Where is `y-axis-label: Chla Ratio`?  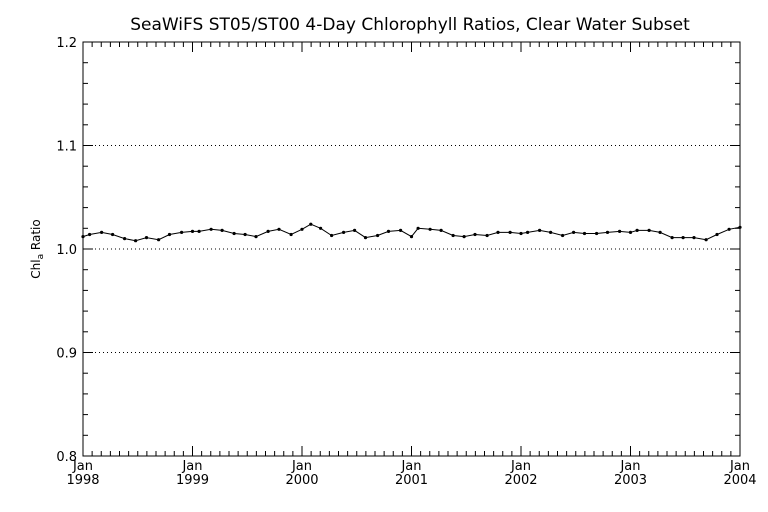 y-axis-label: Chla Ratio is located at coordinates (37, 248).